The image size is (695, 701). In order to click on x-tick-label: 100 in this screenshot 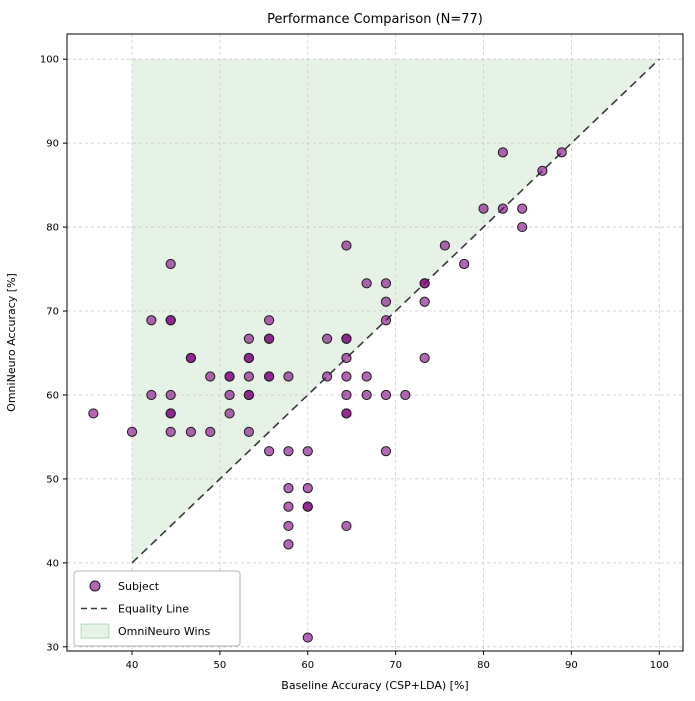, I will do `click(659, 665)`.